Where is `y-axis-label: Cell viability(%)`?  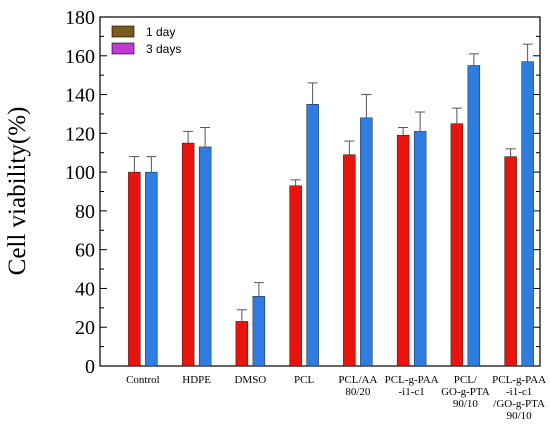 y-axis-label: Cell viability(%) is located at coordinates (17, 191).